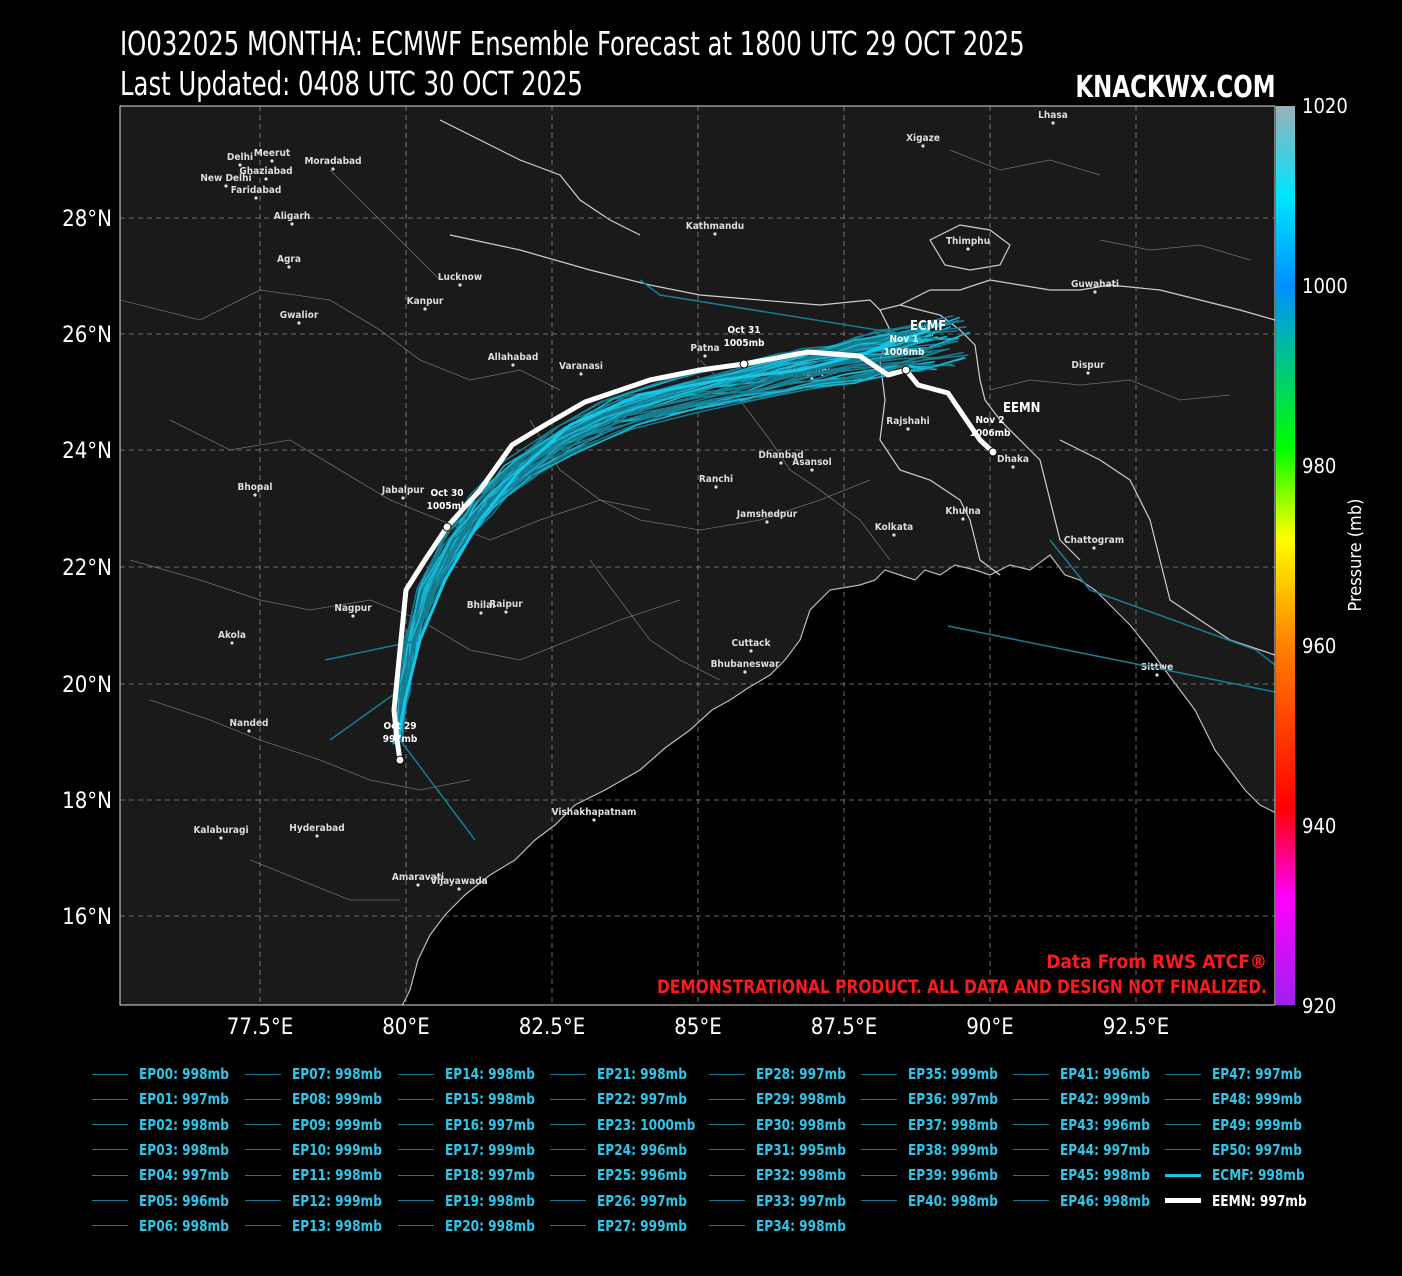 This screenshot has width=1402, height=1276. What do you see at coordinates (1095, 284) in the screenshot?
I see `city-label: Guwahati` at bounding box center [1095, 284].